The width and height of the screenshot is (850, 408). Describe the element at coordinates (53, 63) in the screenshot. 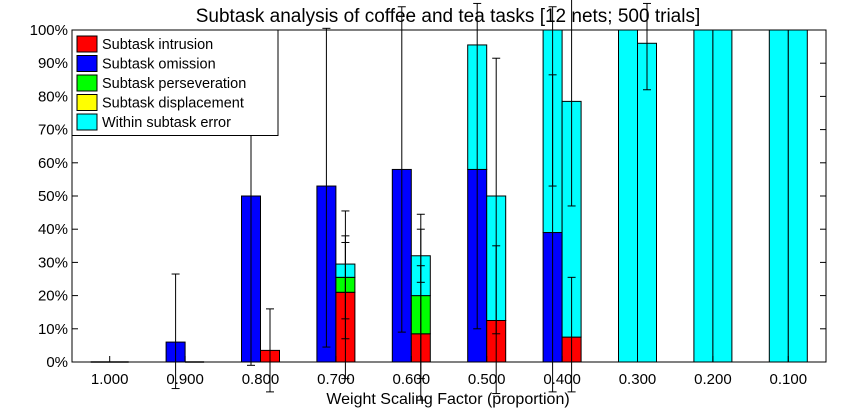

I see `y-tick-label: 90%` at that location.